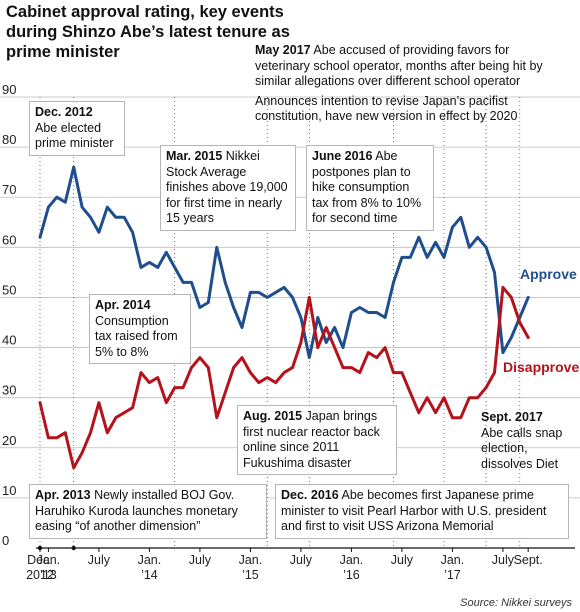 The image size is (580, 612). I want to click on annotation-date: Apr. 2014, so click(123, 305).